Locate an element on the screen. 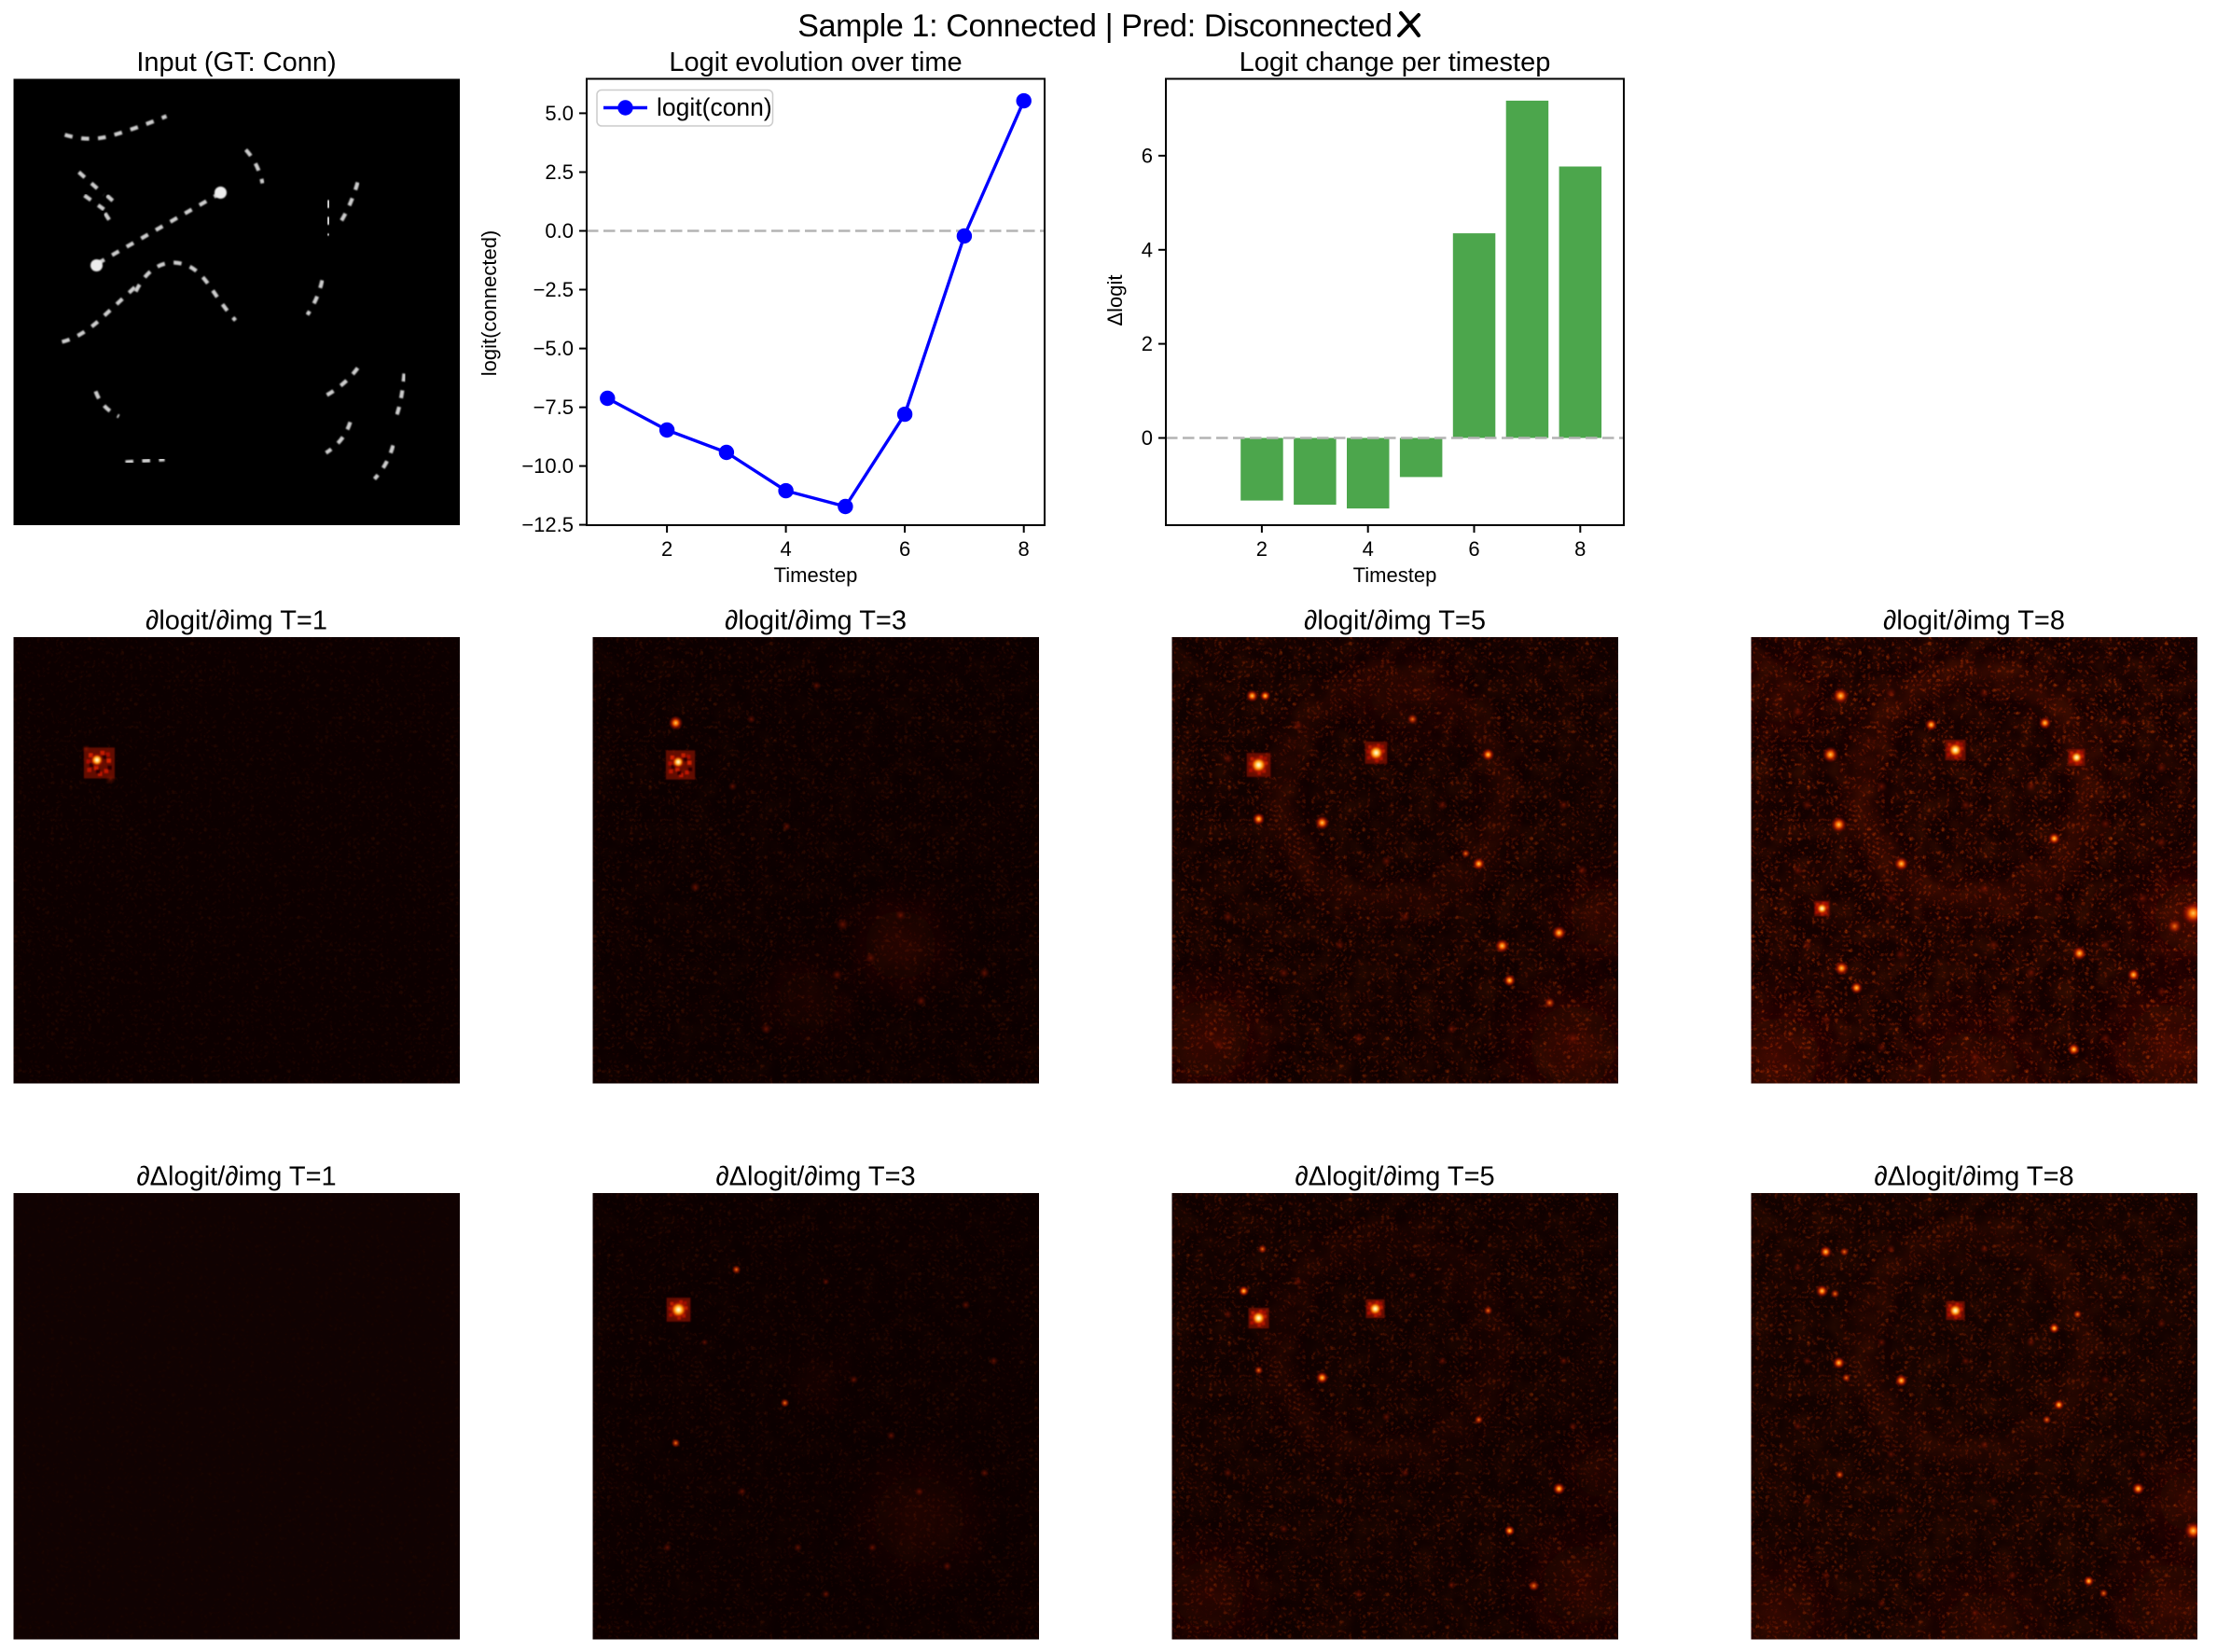 The height and width of the screenshot is (1652, 2217). svg-text: ∂Δlogit/∂img T=8 is located at coordinates (1973, 1177).